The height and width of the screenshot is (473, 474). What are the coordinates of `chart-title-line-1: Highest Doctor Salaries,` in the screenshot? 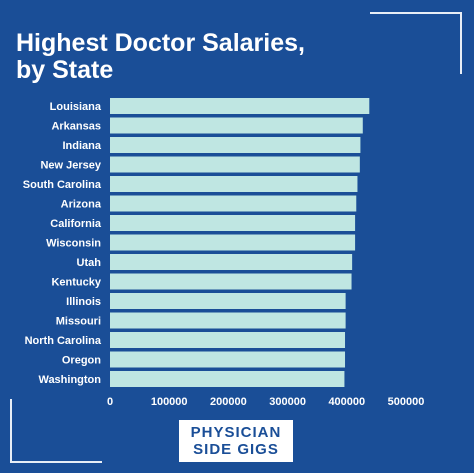 It's located at (160, 43).